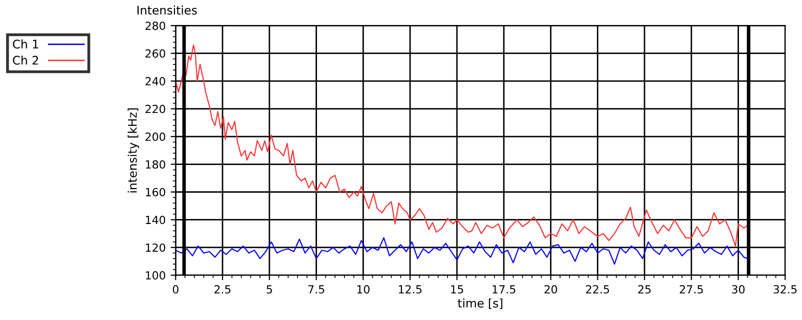  What do you see at coordinates (167, 10) in the screenshot?
I see `chart-title: Intensities` at bounding box center [167, 10].